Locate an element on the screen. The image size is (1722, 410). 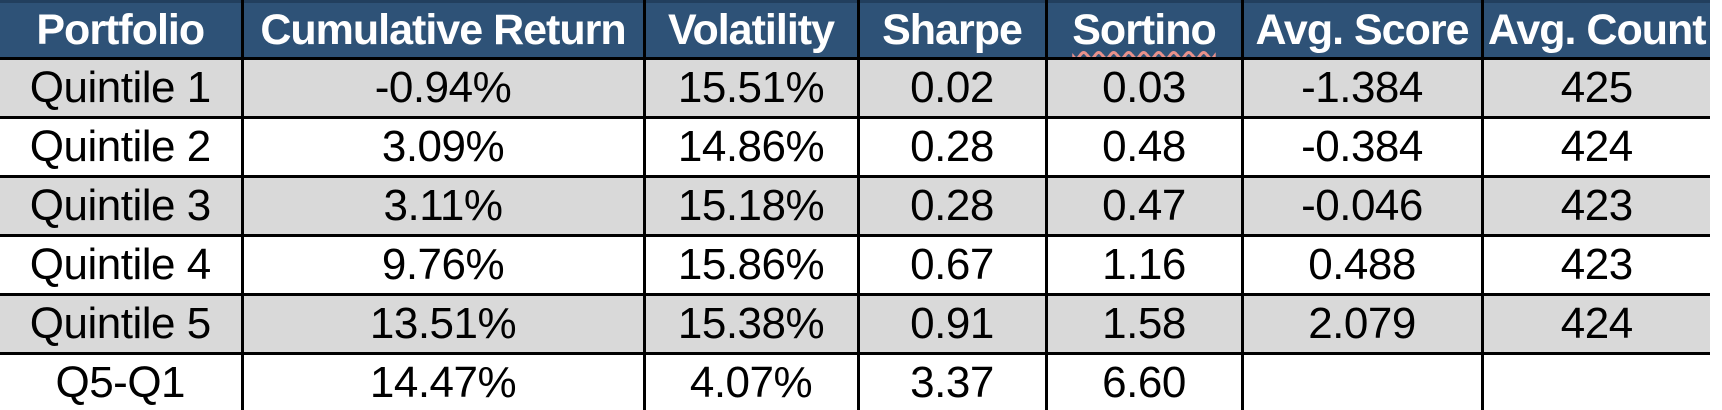
cell-avg-score: 0.488 is located at coordinates (1362, 265).